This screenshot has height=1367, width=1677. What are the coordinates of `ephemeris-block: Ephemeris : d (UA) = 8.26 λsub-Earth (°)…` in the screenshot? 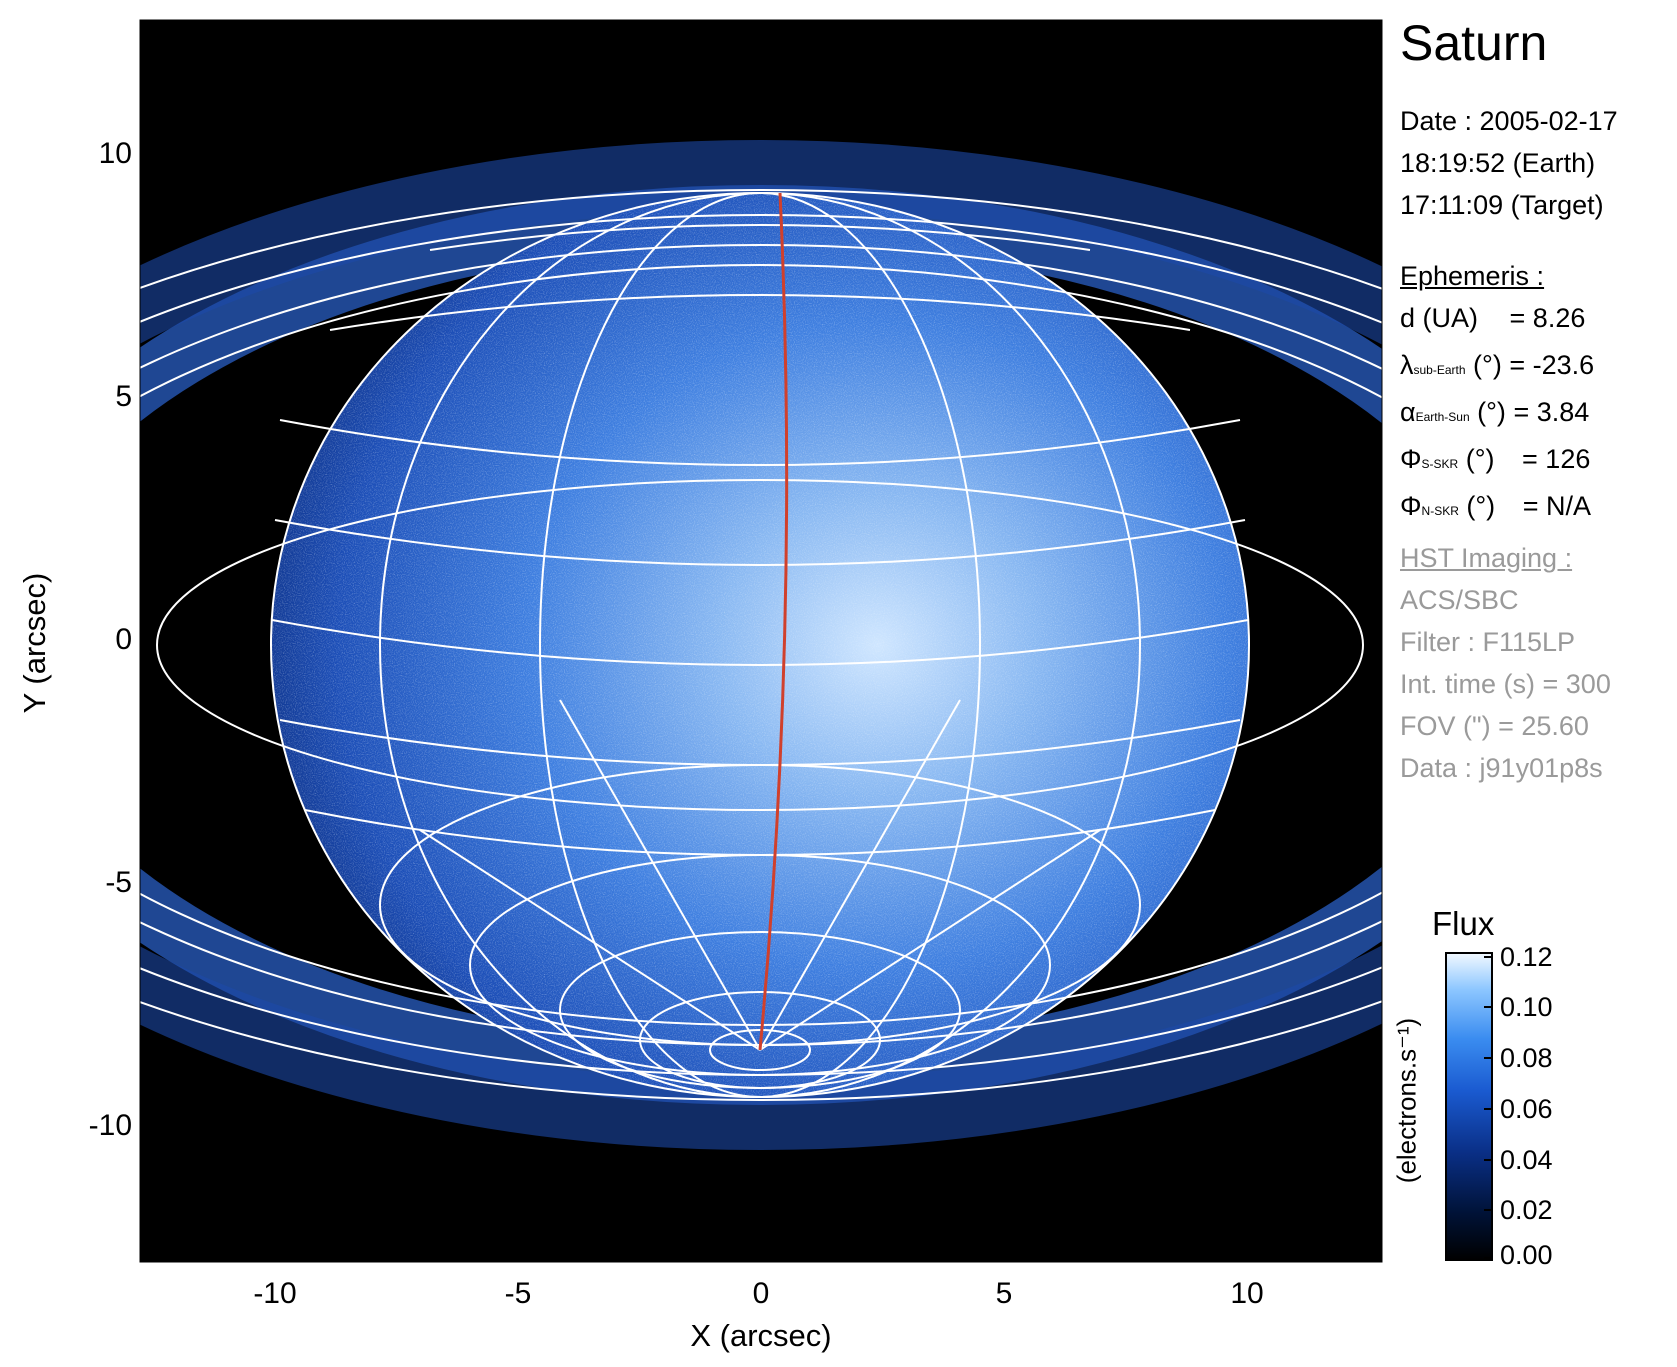 It's located at (1497, 393).